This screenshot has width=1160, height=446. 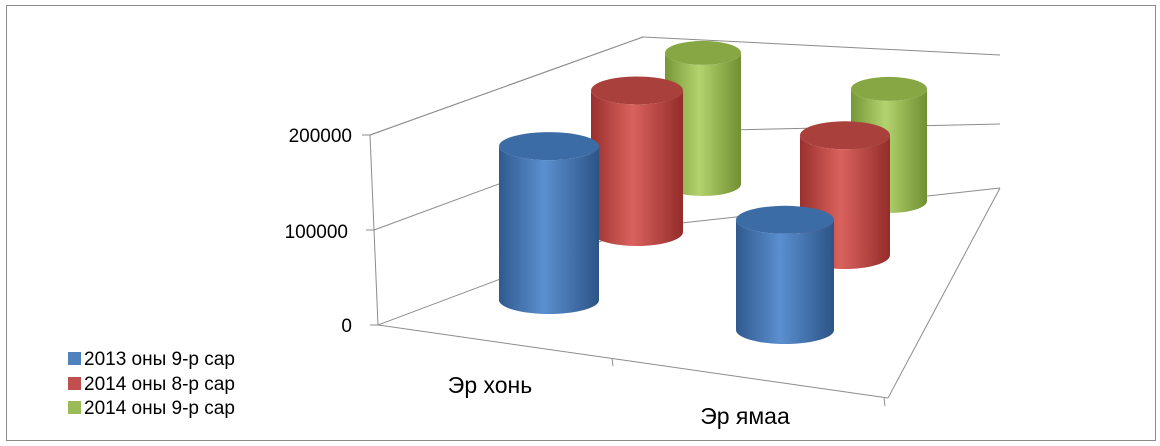 I want to click on x-tick-right, so click(x=884, y=402).